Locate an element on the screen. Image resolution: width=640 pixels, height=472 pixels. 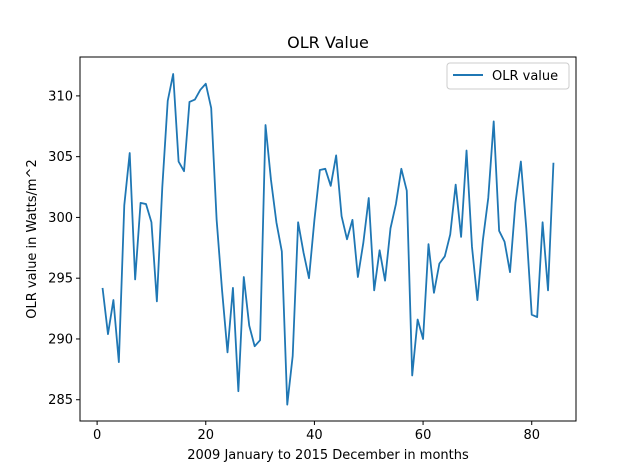
y-tick-label: 300 is located at coordinates (60, 218).